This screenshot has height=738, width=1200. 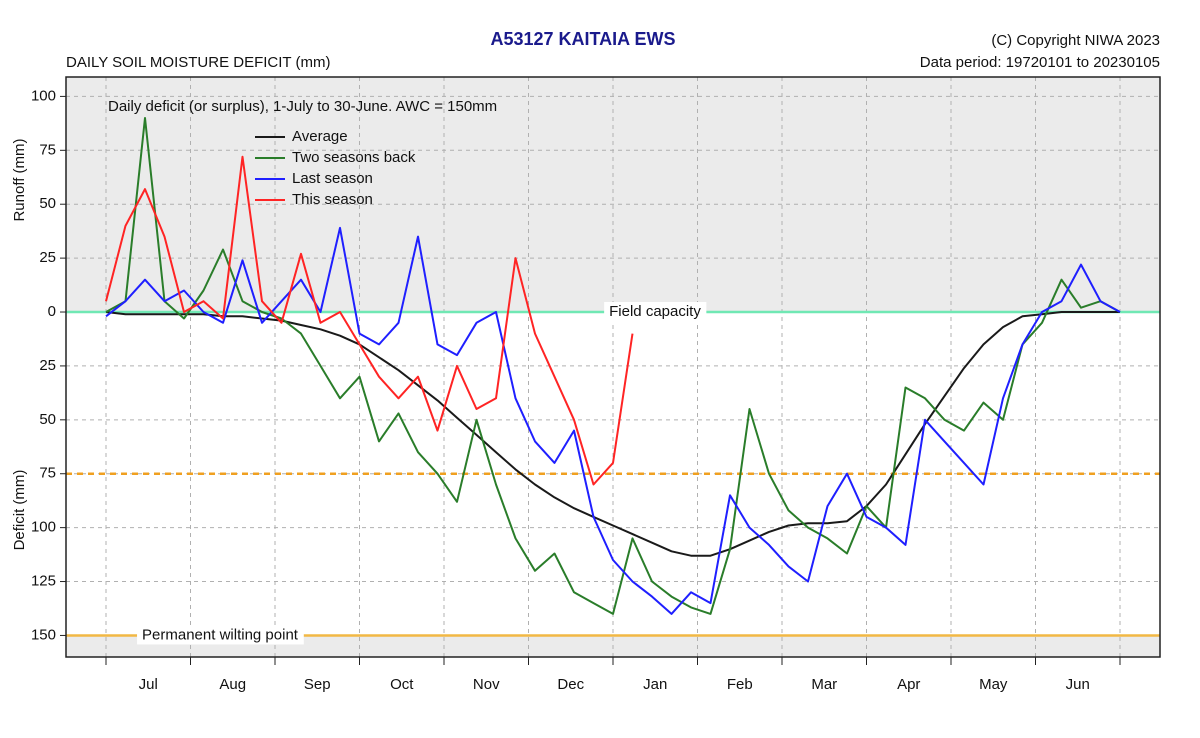 What do you see at coordinates (320, 136) in the screenshot?
I see `legend-label: Average` at bounding box center [320, 136].